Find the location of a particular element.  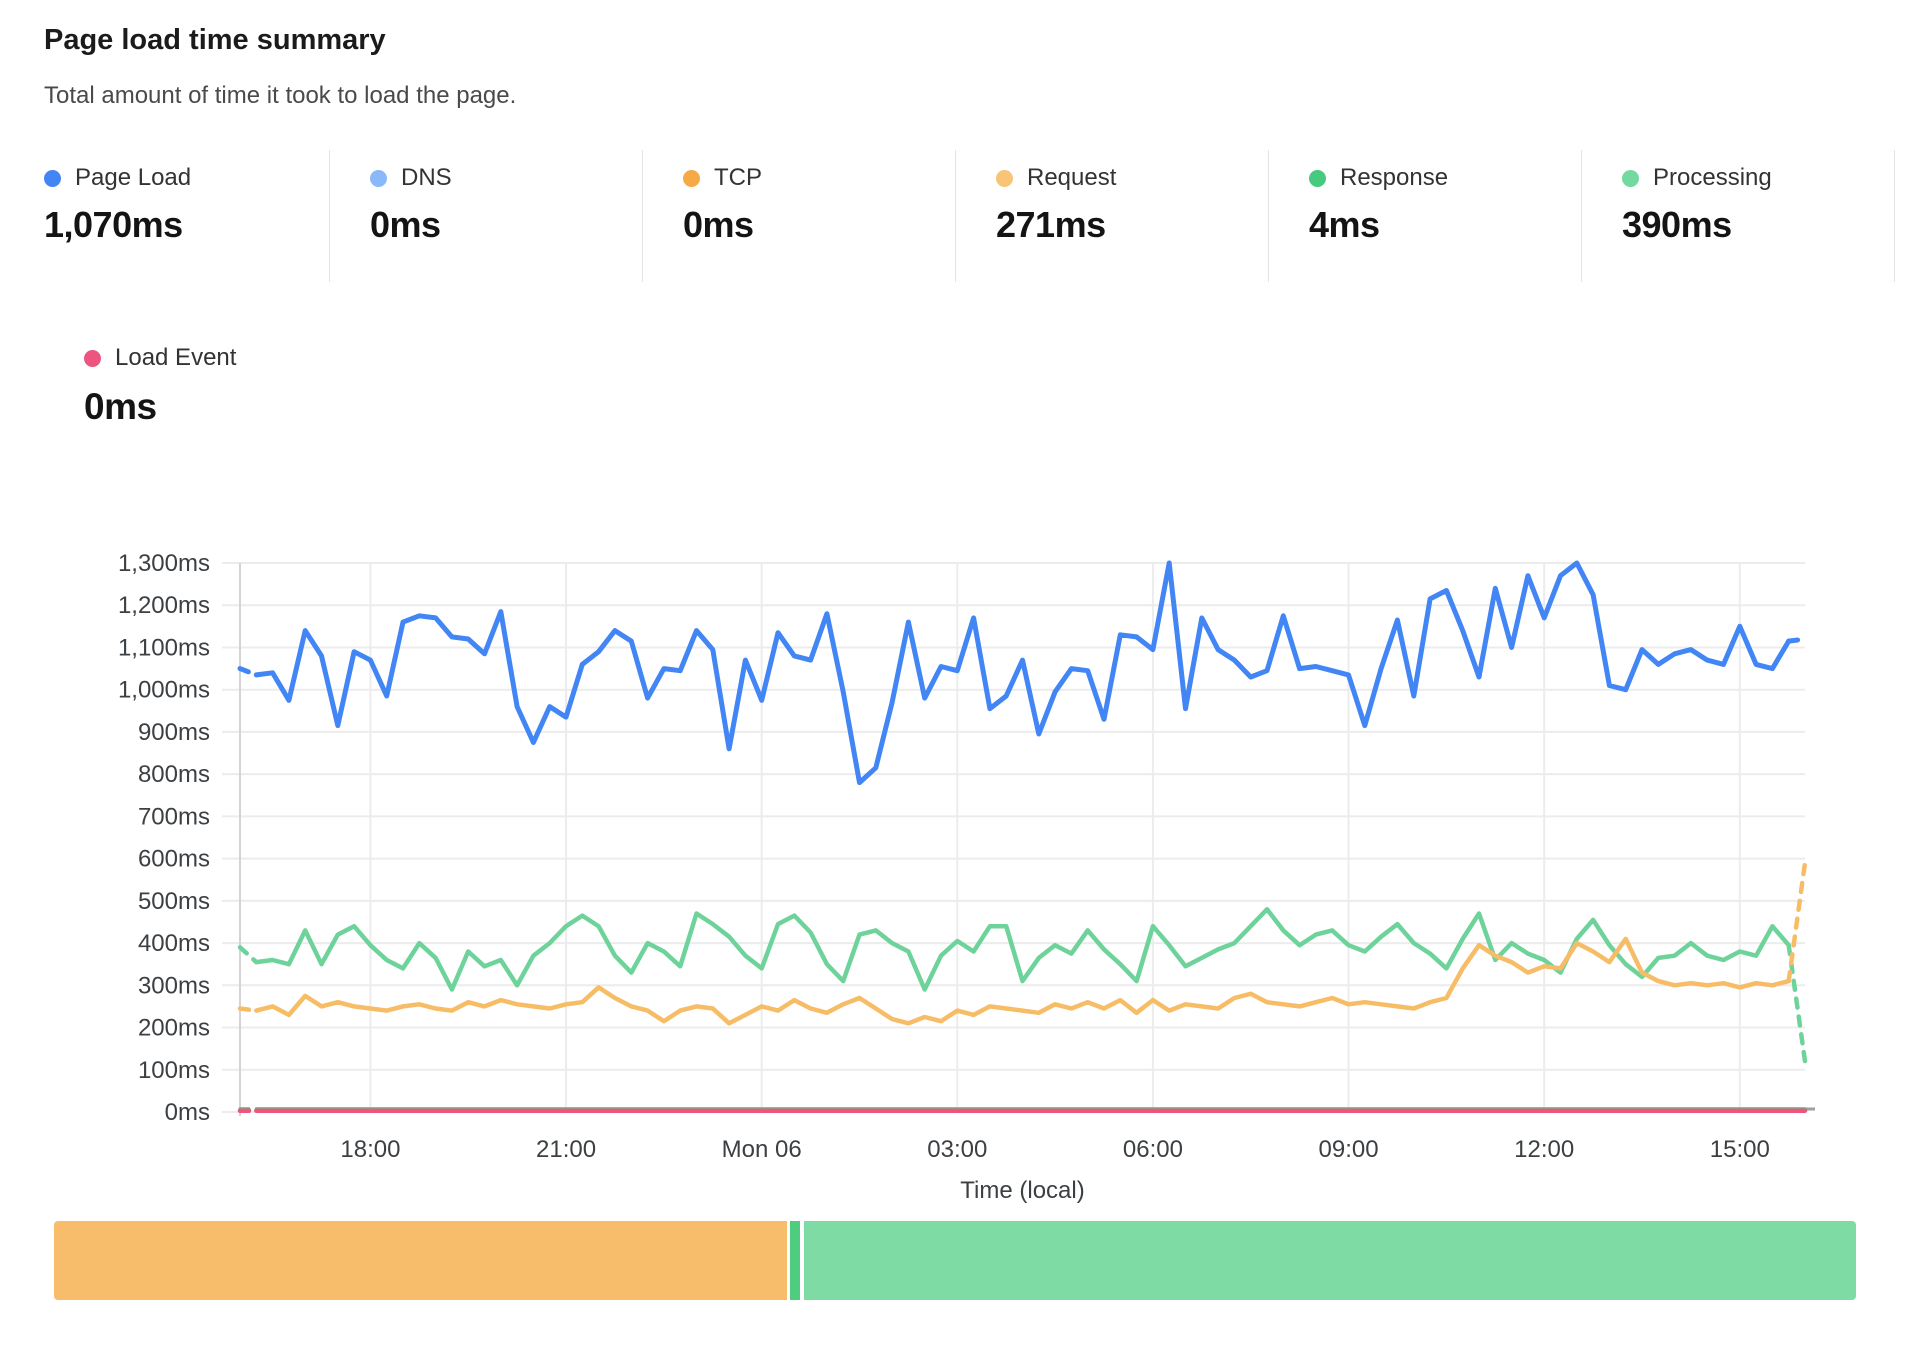

page-title: Page load time summary is located at coordinates (215, 40).